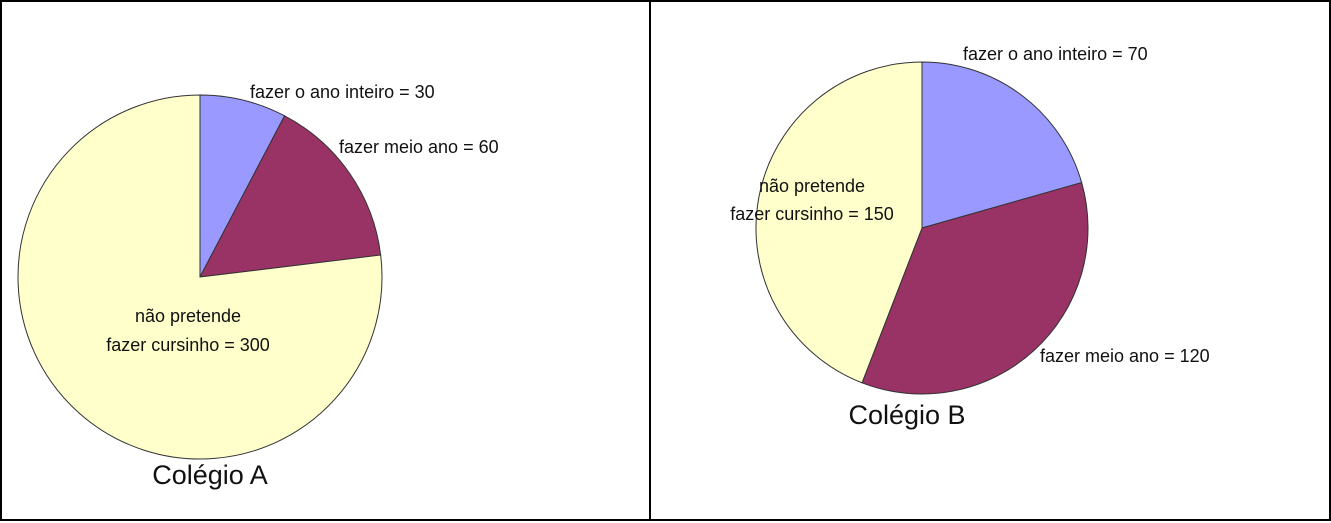  What do you see at coordinates (210, 475) in the screenshot?
I see `chart-title-colegio-a: Colégio A` at bounding box center [210, 475].